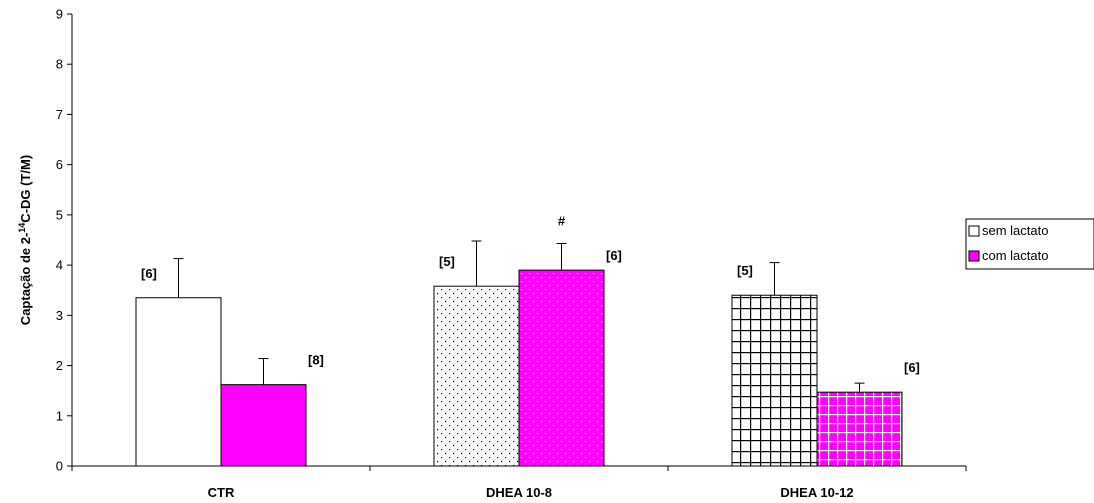  Describe the element at coordinates (1015, 230) in the screenshot. I see `legend-label-sem-lactato: sem lactato` at that location.